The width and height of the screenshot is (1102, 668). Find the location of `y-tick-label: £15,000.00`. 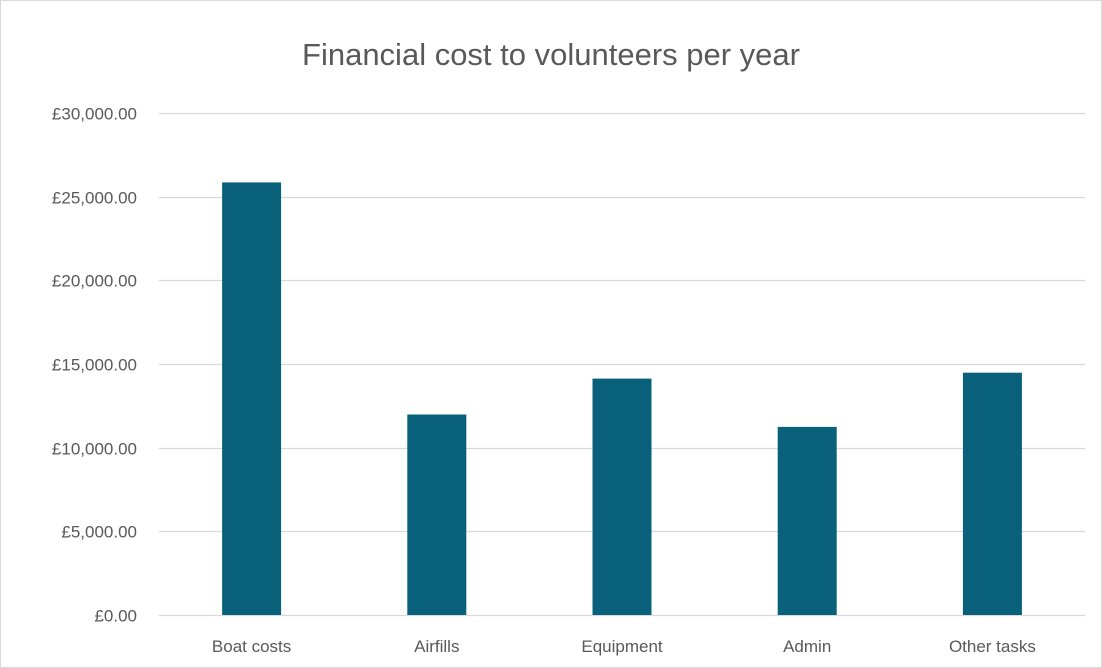

y-tick-label: £15,000.00 is located at coordinates (94, 365).